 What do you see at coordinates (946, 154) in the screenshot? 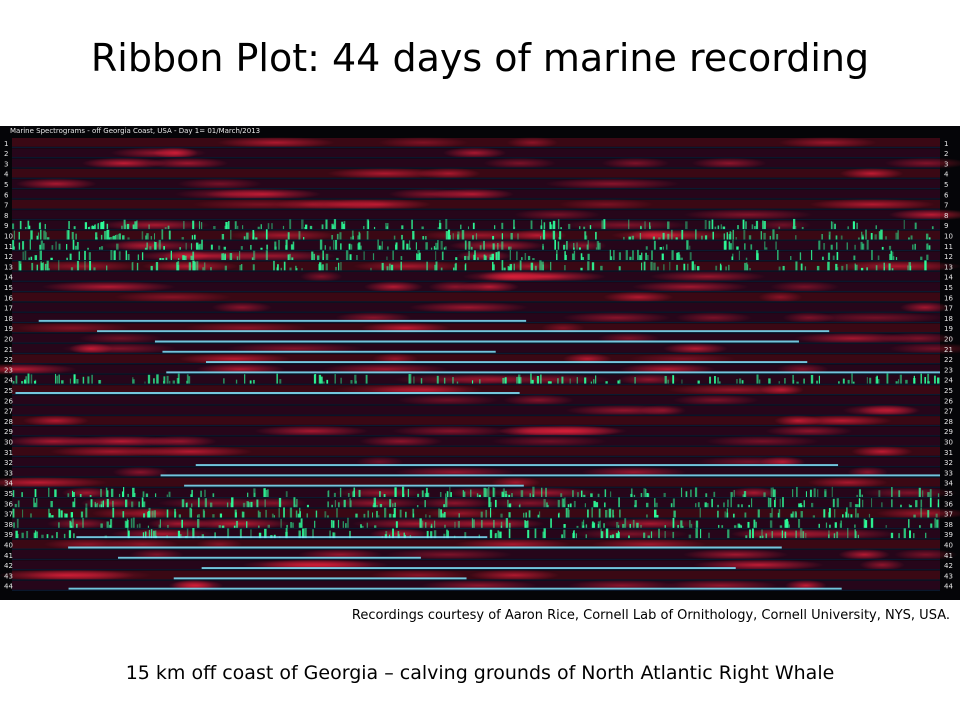
I see `day-label-right-2: 2` at bounding box center [946, 154].